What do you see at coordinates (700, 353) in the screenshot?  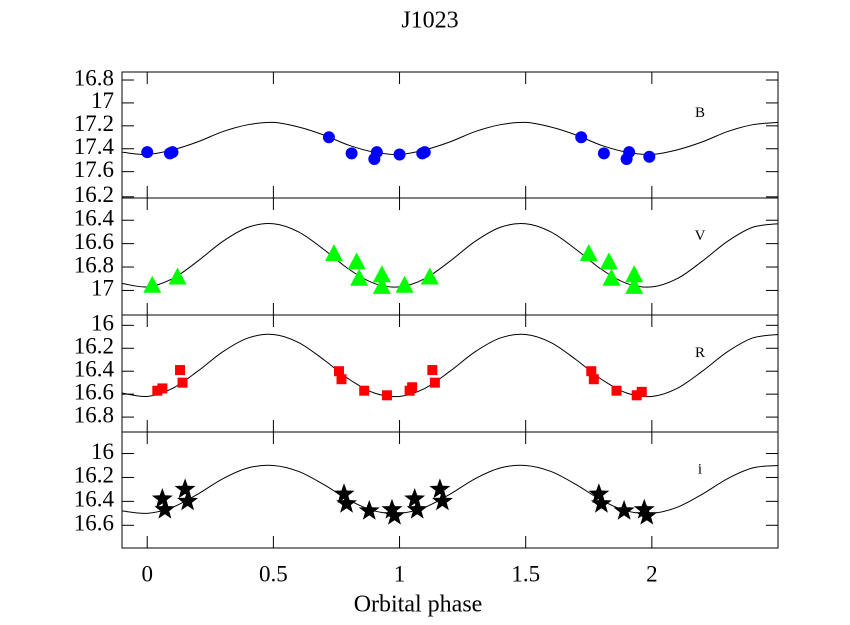 I see `panel-label: R` at bounding box center [700, 353].